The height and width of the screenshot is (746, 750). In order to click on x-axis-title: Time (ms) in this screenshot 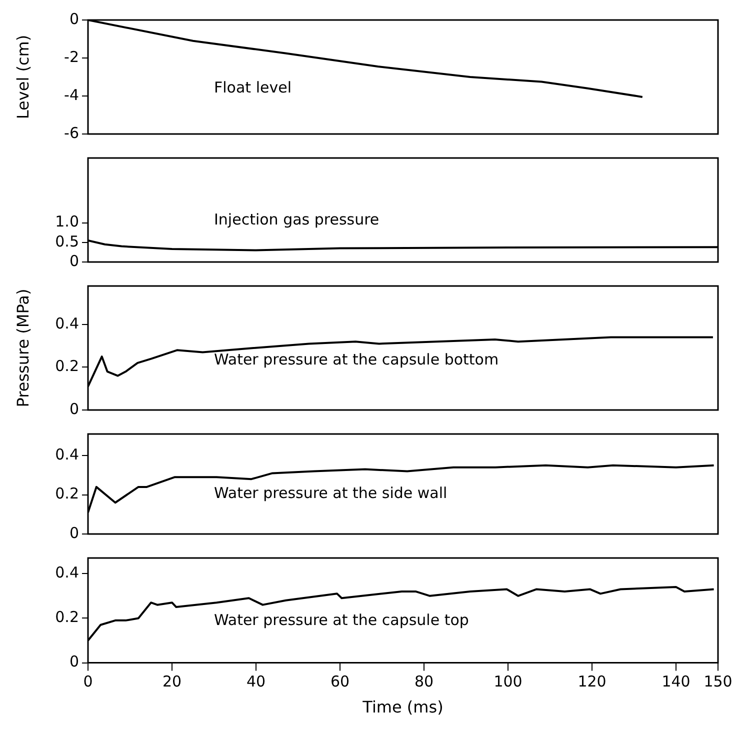, I will do `click(403, 707)`.